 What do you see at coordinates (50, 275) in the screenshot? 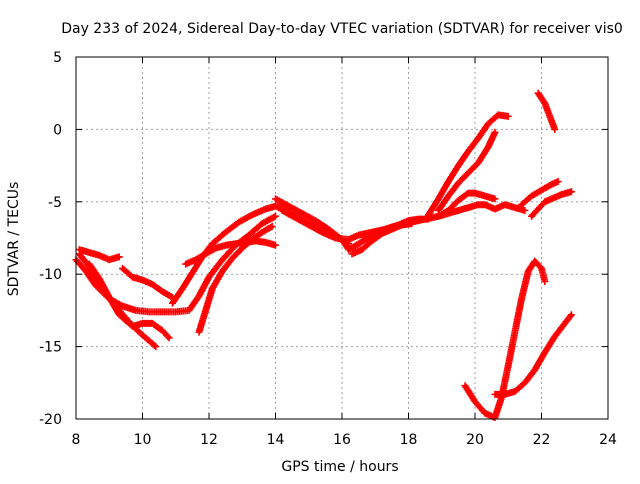
I see `y-tick-label: -10` at bounding box center [50, 275].